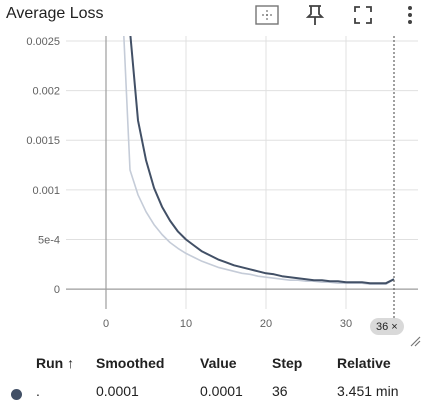 This screenshot has width=434, height=411. What do you see at coordinates (43, 42) in the screenshot?
I see `y-tick-label: 0.0025` at bounding box center [43, 42].